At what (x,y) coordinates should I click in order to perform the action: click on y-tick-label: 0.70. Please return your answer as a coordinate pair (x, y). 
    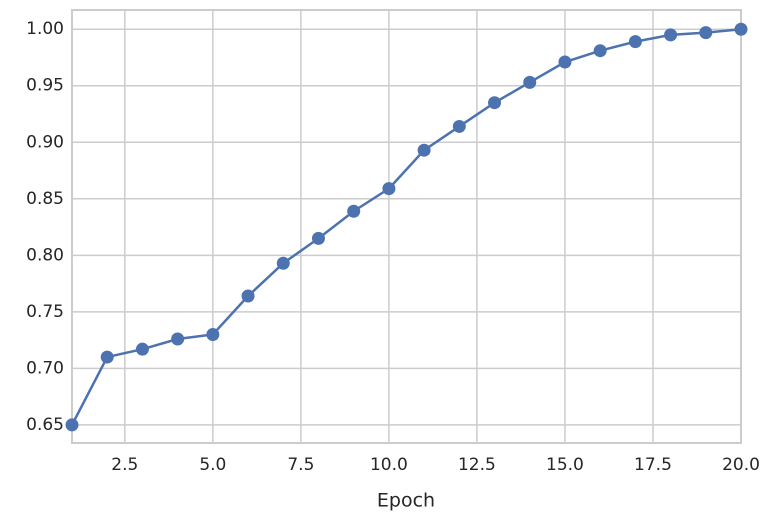
    Looking at the image, I should click on (45, 368).